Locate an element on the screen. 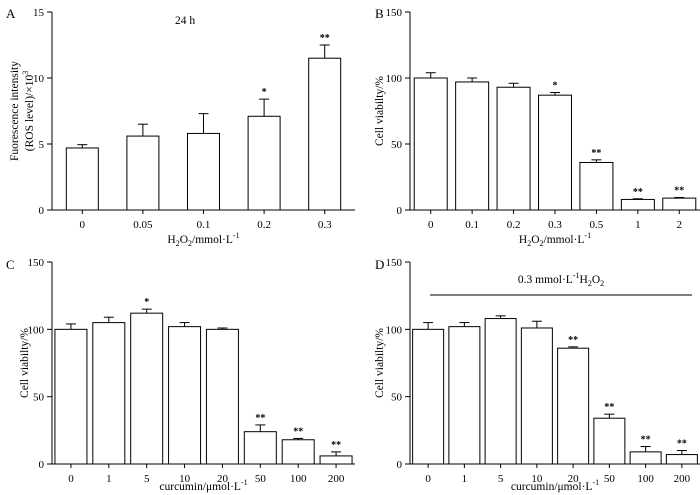  panel-c-xtick-label-6: 100 is located at coordinates (298, 479).